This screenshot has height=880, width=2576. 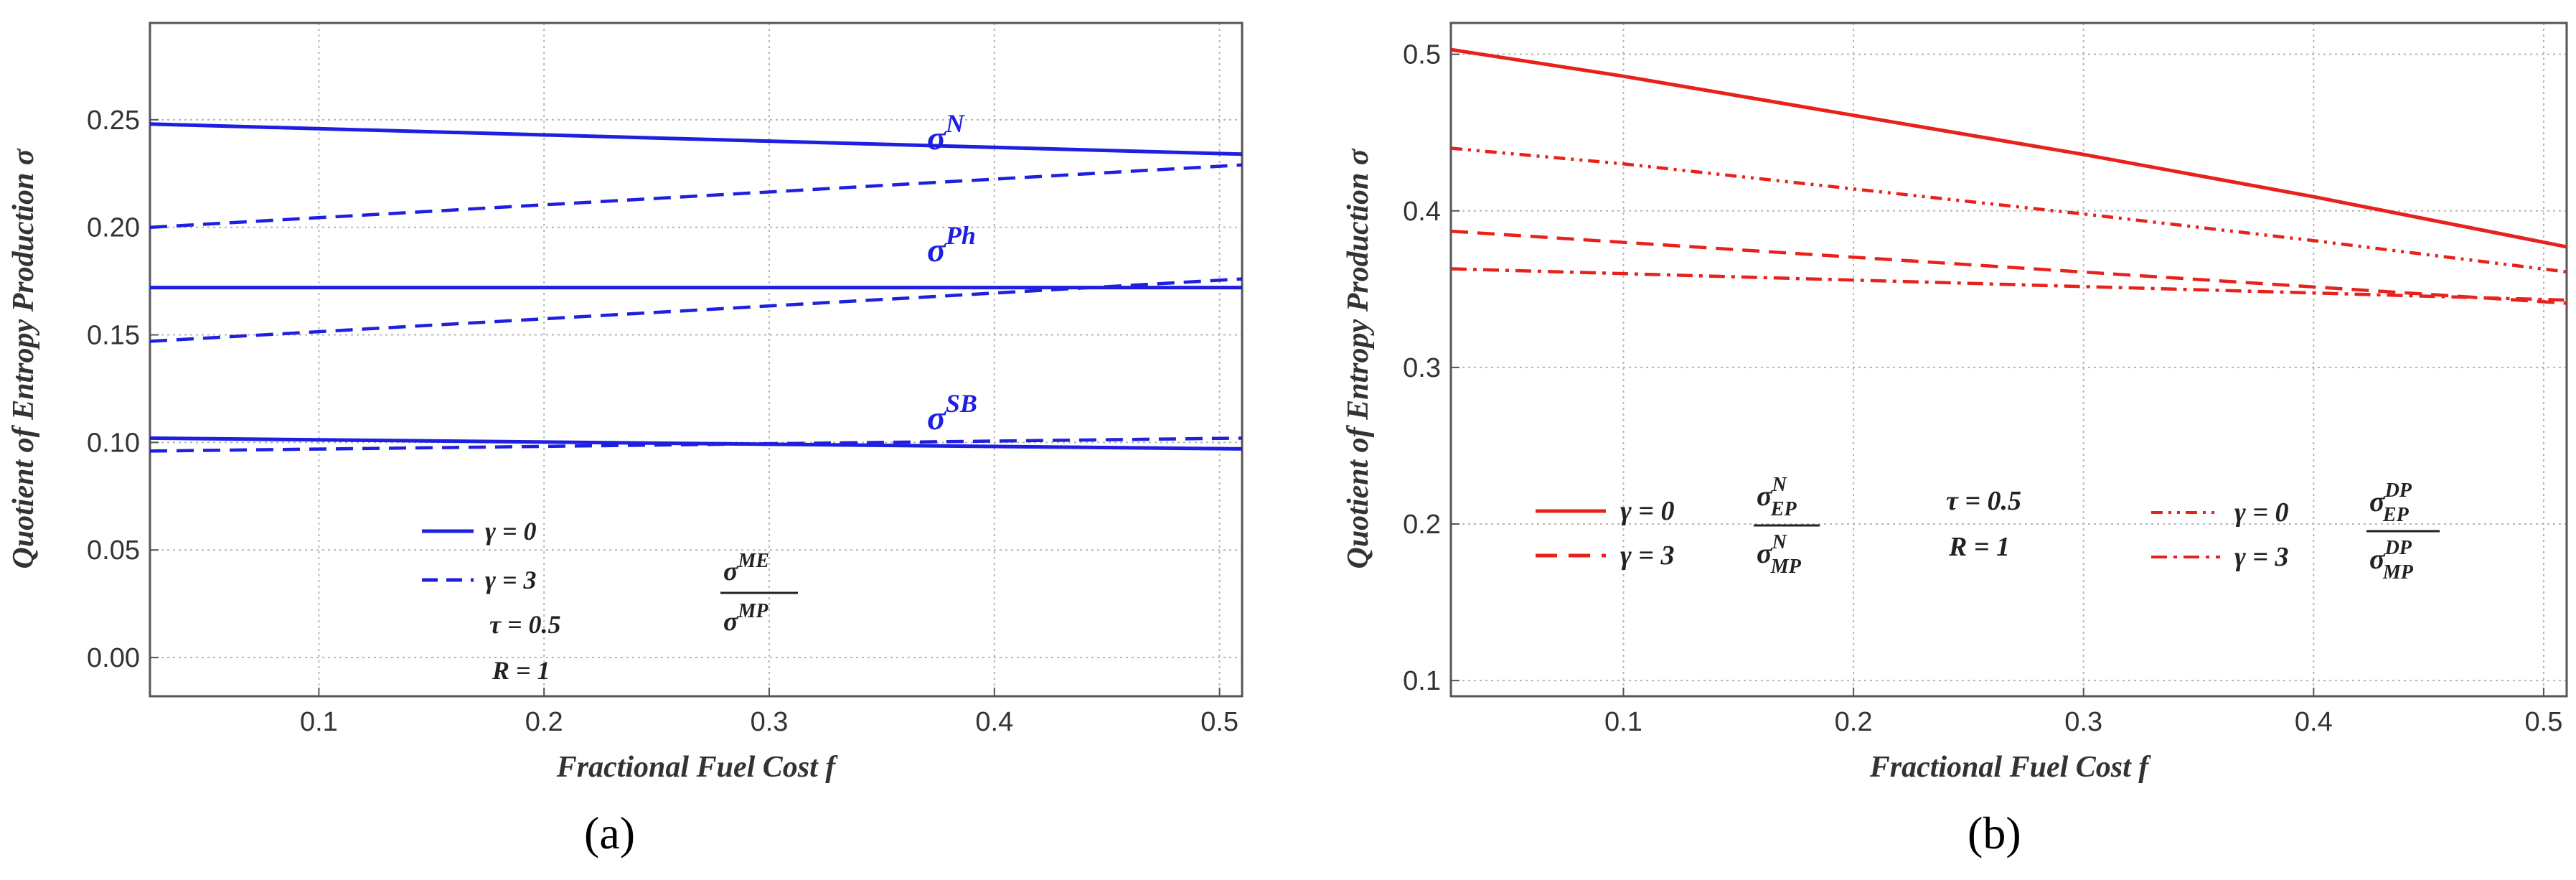 What do you see at coordinates (113, 443) in the screenshot?
I see `y-tick-label: 0.10` at bounding box center [113, 443].